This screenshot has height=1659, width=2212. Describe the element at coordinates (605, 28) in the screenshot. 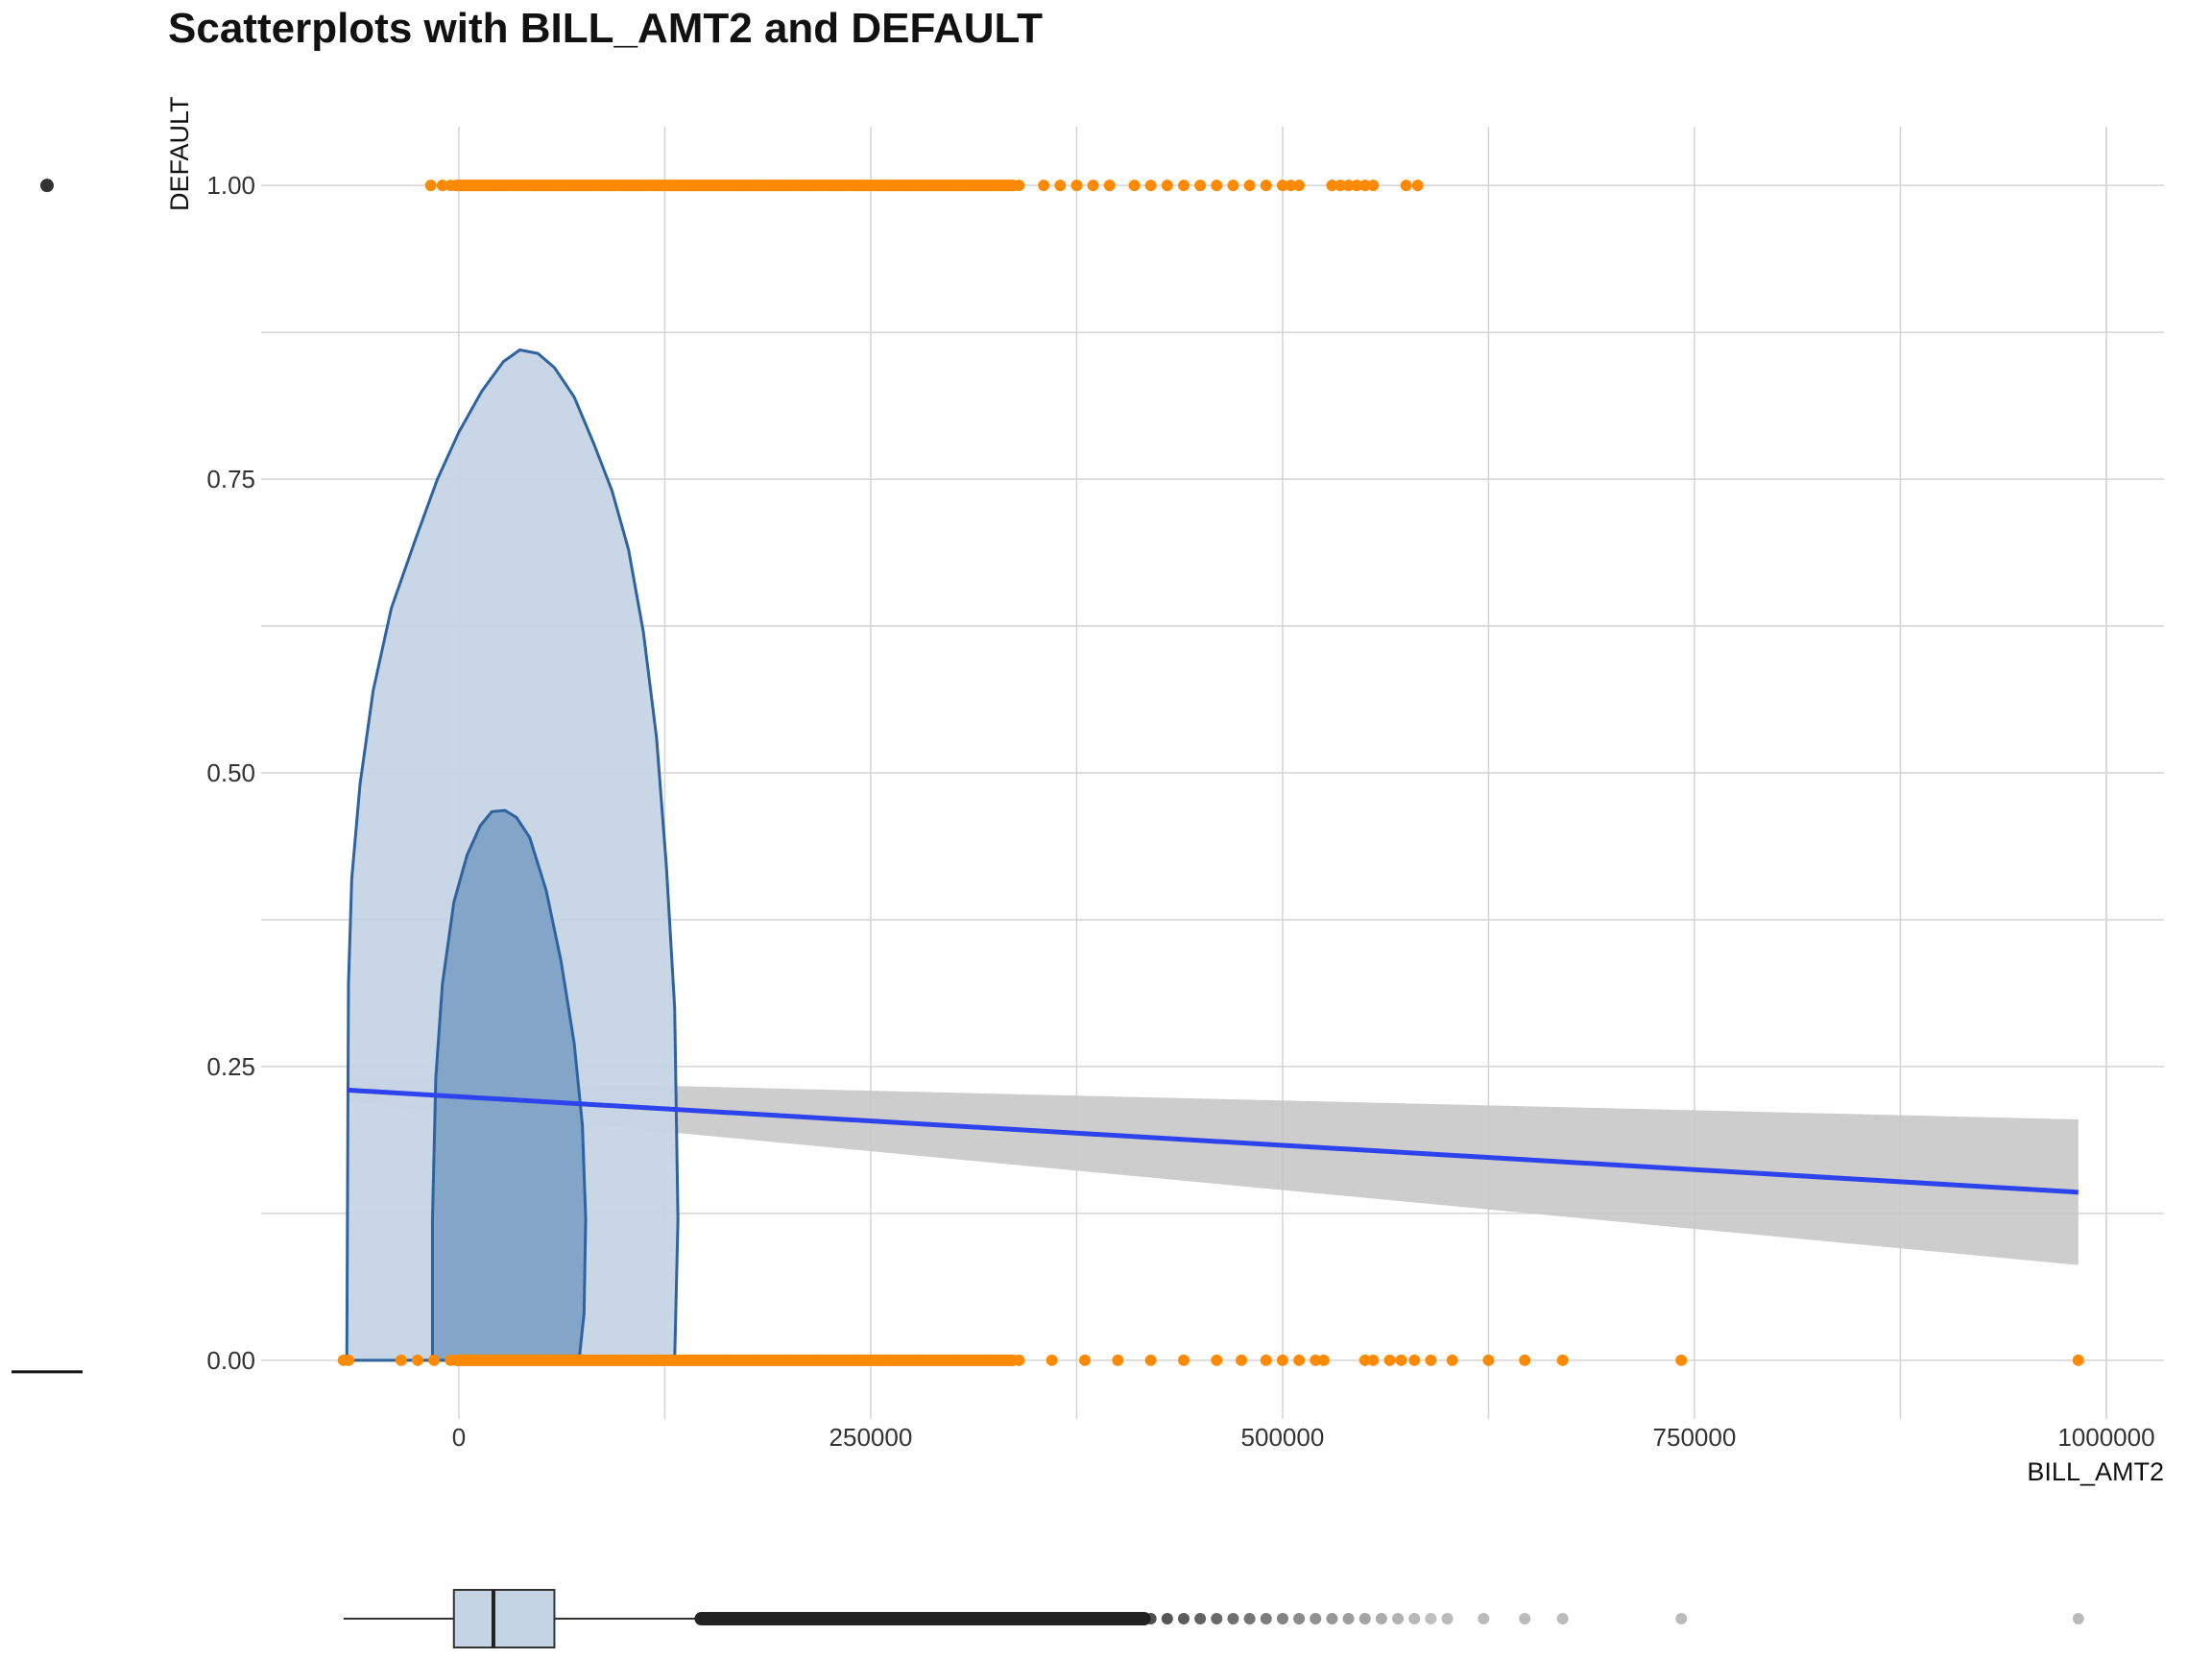

I see `chart-title: Scatterplots with BILL_AMT2 and DEFAULT` at that location.